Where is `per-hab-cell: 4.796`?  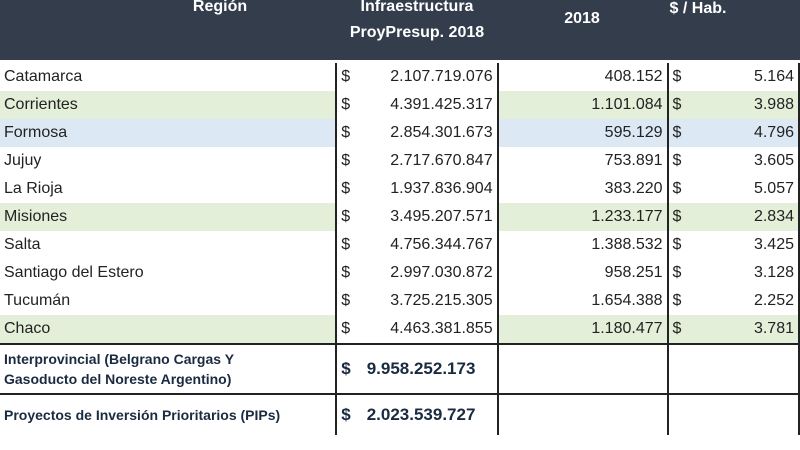 per-hab-cell: 4.796 is located at coordinates (773, 132).